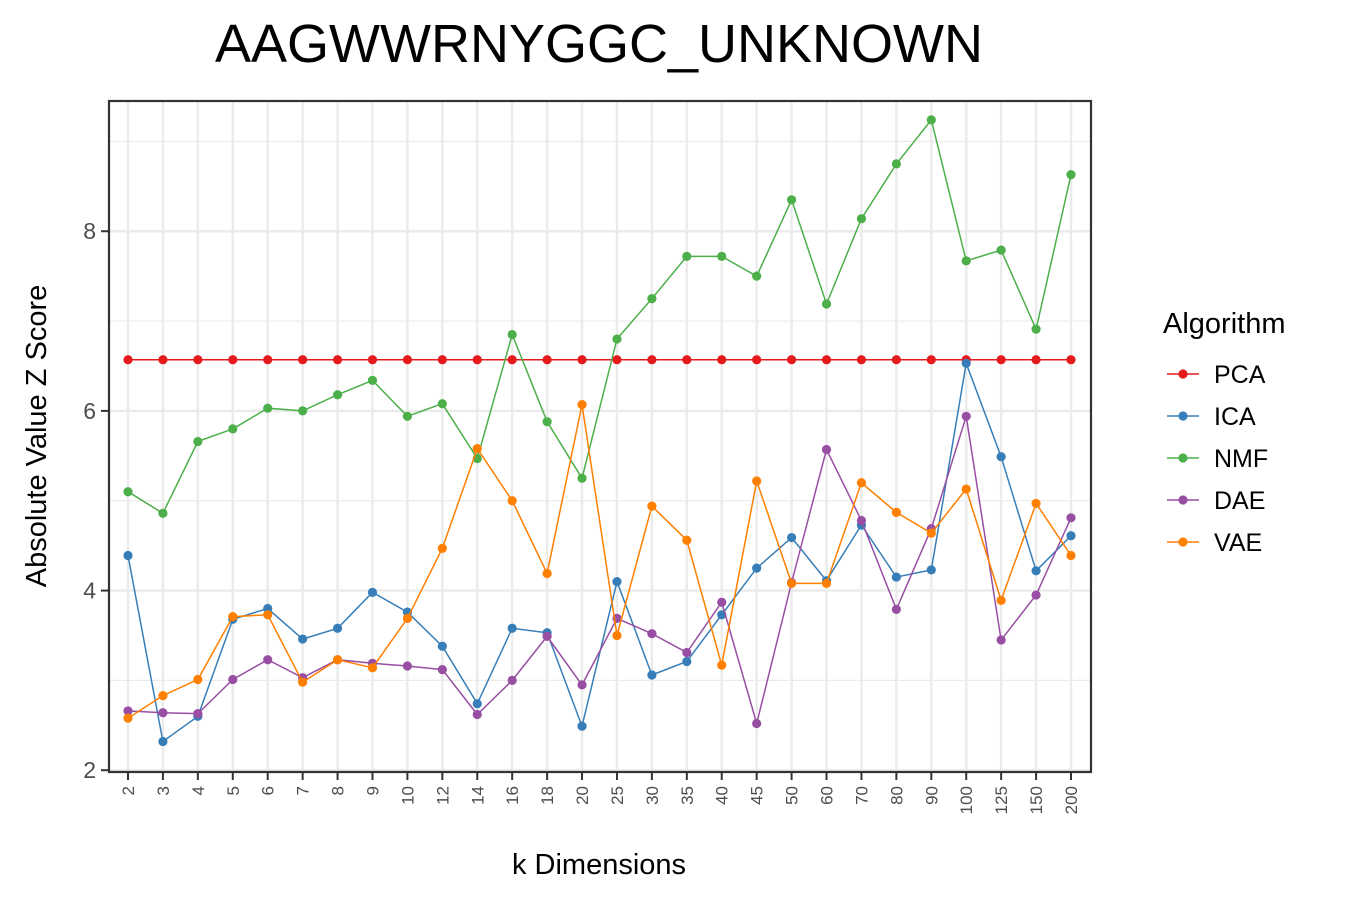 The height and width of the screenshot is (900, 1350). What do you see at coordinates (1183, 542) in the screenshot?
I see `legend-marker-vae` at bounding box center [1183, 542].